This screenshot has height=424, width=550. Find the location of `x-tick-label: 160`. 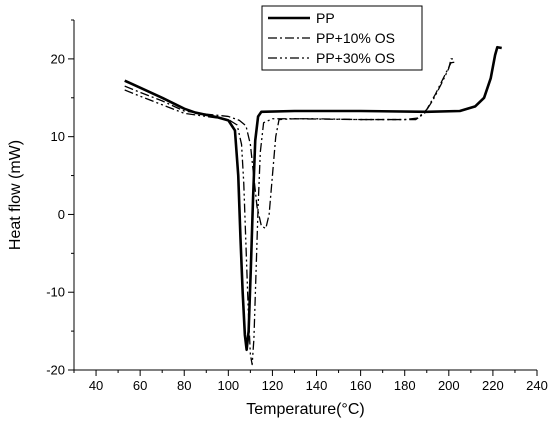

x-tick-label: 160 is located at coordinates (361, 385).